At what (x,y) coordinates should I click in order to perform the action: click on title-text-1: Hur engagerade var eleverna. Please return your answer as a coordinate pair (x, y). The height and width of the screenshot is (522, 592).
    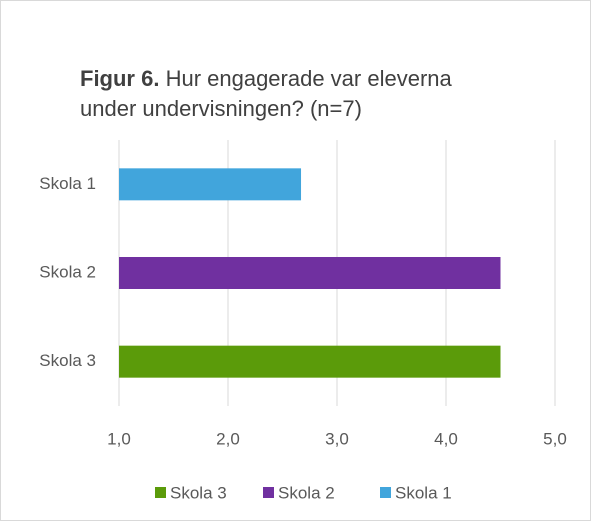
    Looking at the image, I should click on (305, 78).